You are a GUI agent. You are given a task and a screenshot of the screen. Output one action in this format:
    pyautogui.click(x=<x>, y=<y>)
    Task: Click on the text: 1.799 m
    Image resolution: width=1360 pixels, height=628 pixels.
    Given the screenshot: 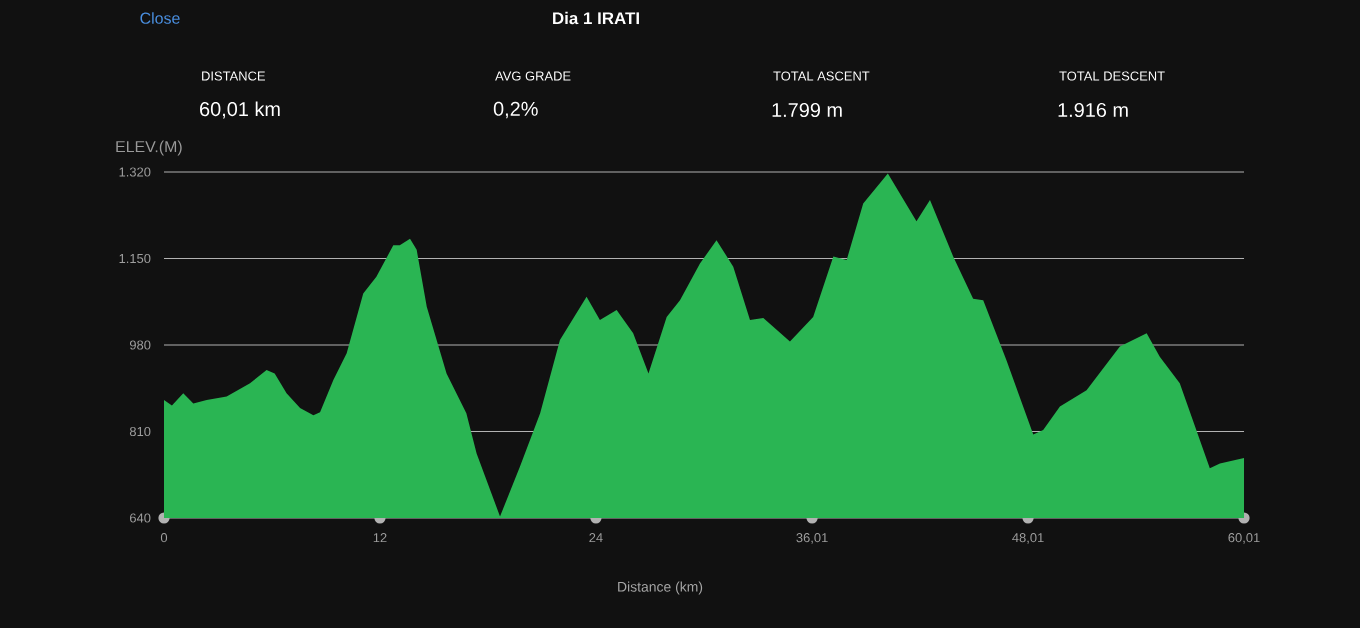 What is the action you would take?
    pyautogui.click(x=807, y=110)
    